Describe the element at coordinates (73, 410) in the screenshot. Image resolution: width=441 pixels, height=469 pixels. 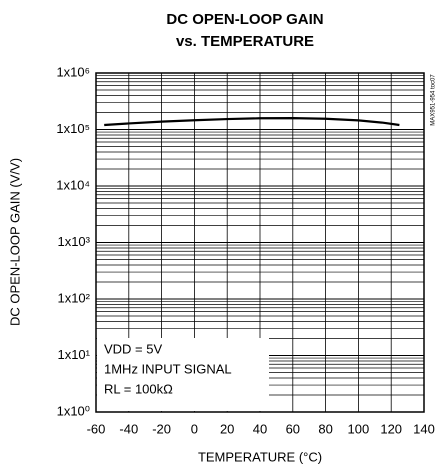
I see `y-tick-label: 1x10⁰` at that location.